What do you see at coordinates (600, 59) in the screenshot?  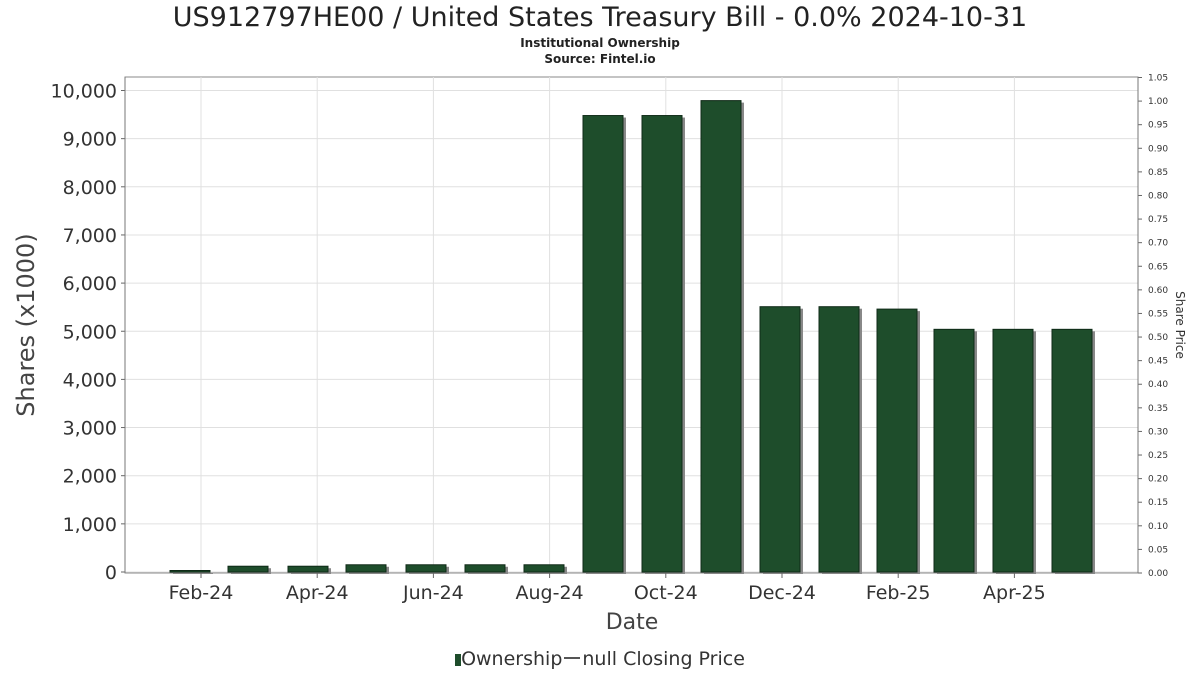 I see `chart-source: Source: Fintel.io` at bounding box center [600, 59].